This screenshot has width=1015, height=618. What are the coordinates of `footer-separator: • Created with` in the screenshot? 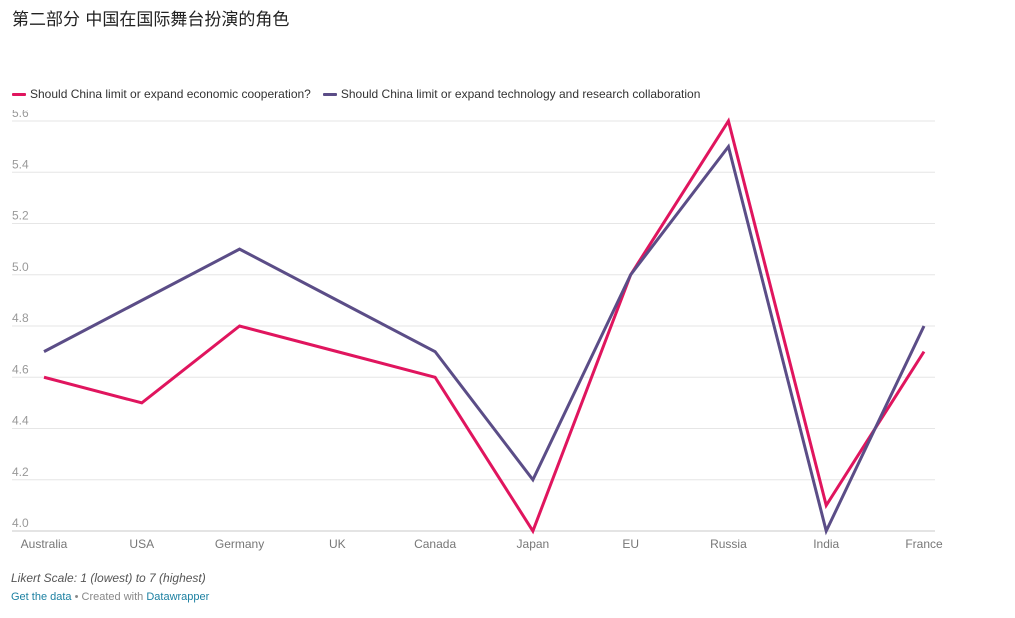 It's located at (109, 597).